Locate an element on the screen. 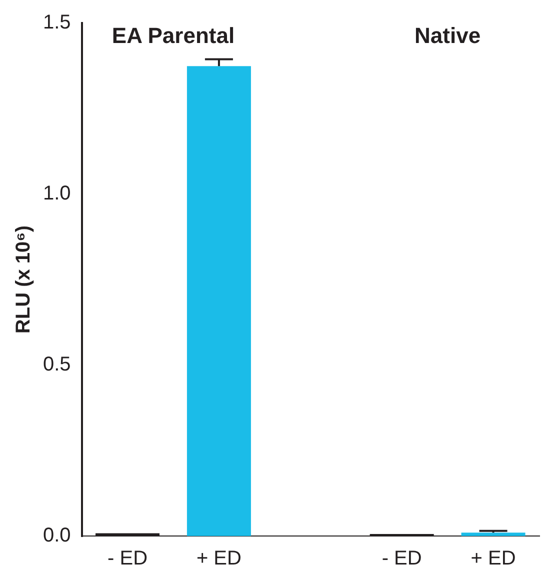 The width and height of the screenshot is (551, 582). y-tick-label: 0.5 is located at coordinates (56, 365).